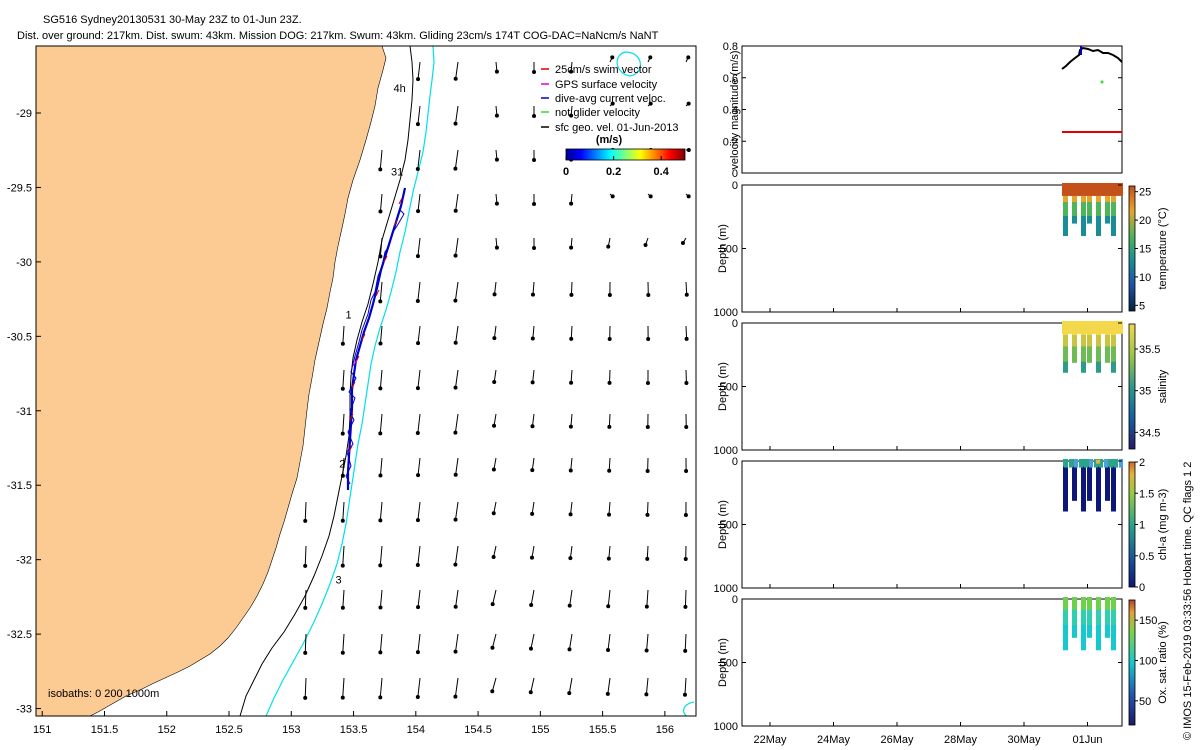 This screenshot has width=1200, height=750. I want to click on profile-panel-3: 0 500 1000 Depth (m) 0 0.5 1 1.5 2 chl-a (mg m-3), so click(941, 525).